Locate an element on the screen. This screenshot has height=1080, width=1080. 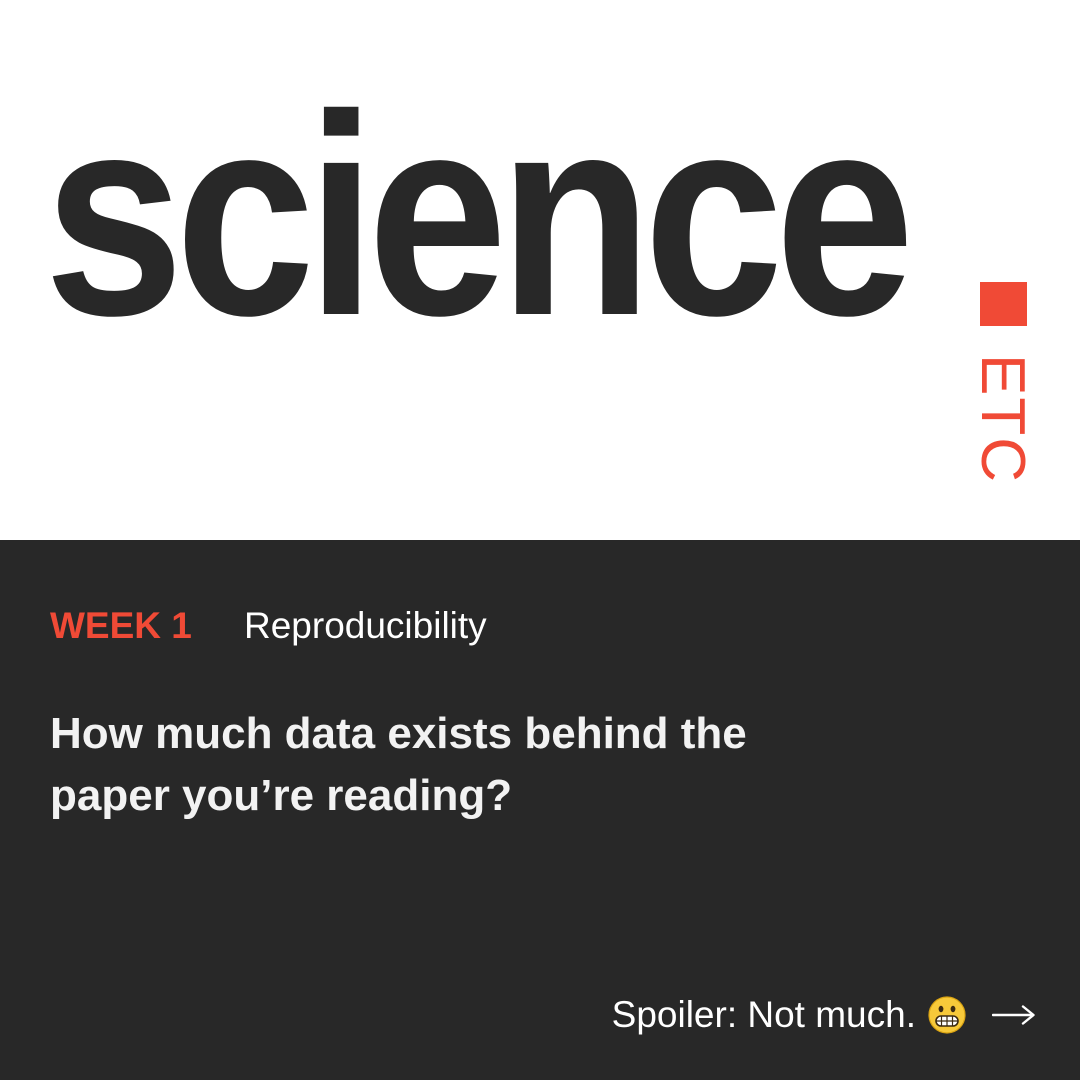
brand-accent-square is located at coordinates (1003, 304).